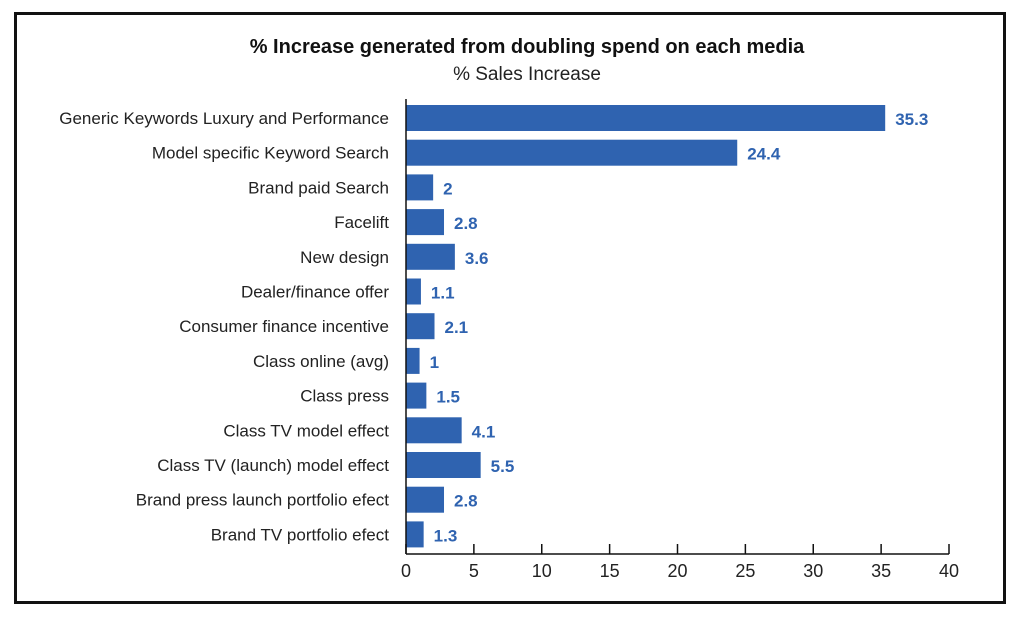  Describe the element at coordinates (527, 74) in the screenshot. I see `chart-subtitle: % Sales Increase` at that location.